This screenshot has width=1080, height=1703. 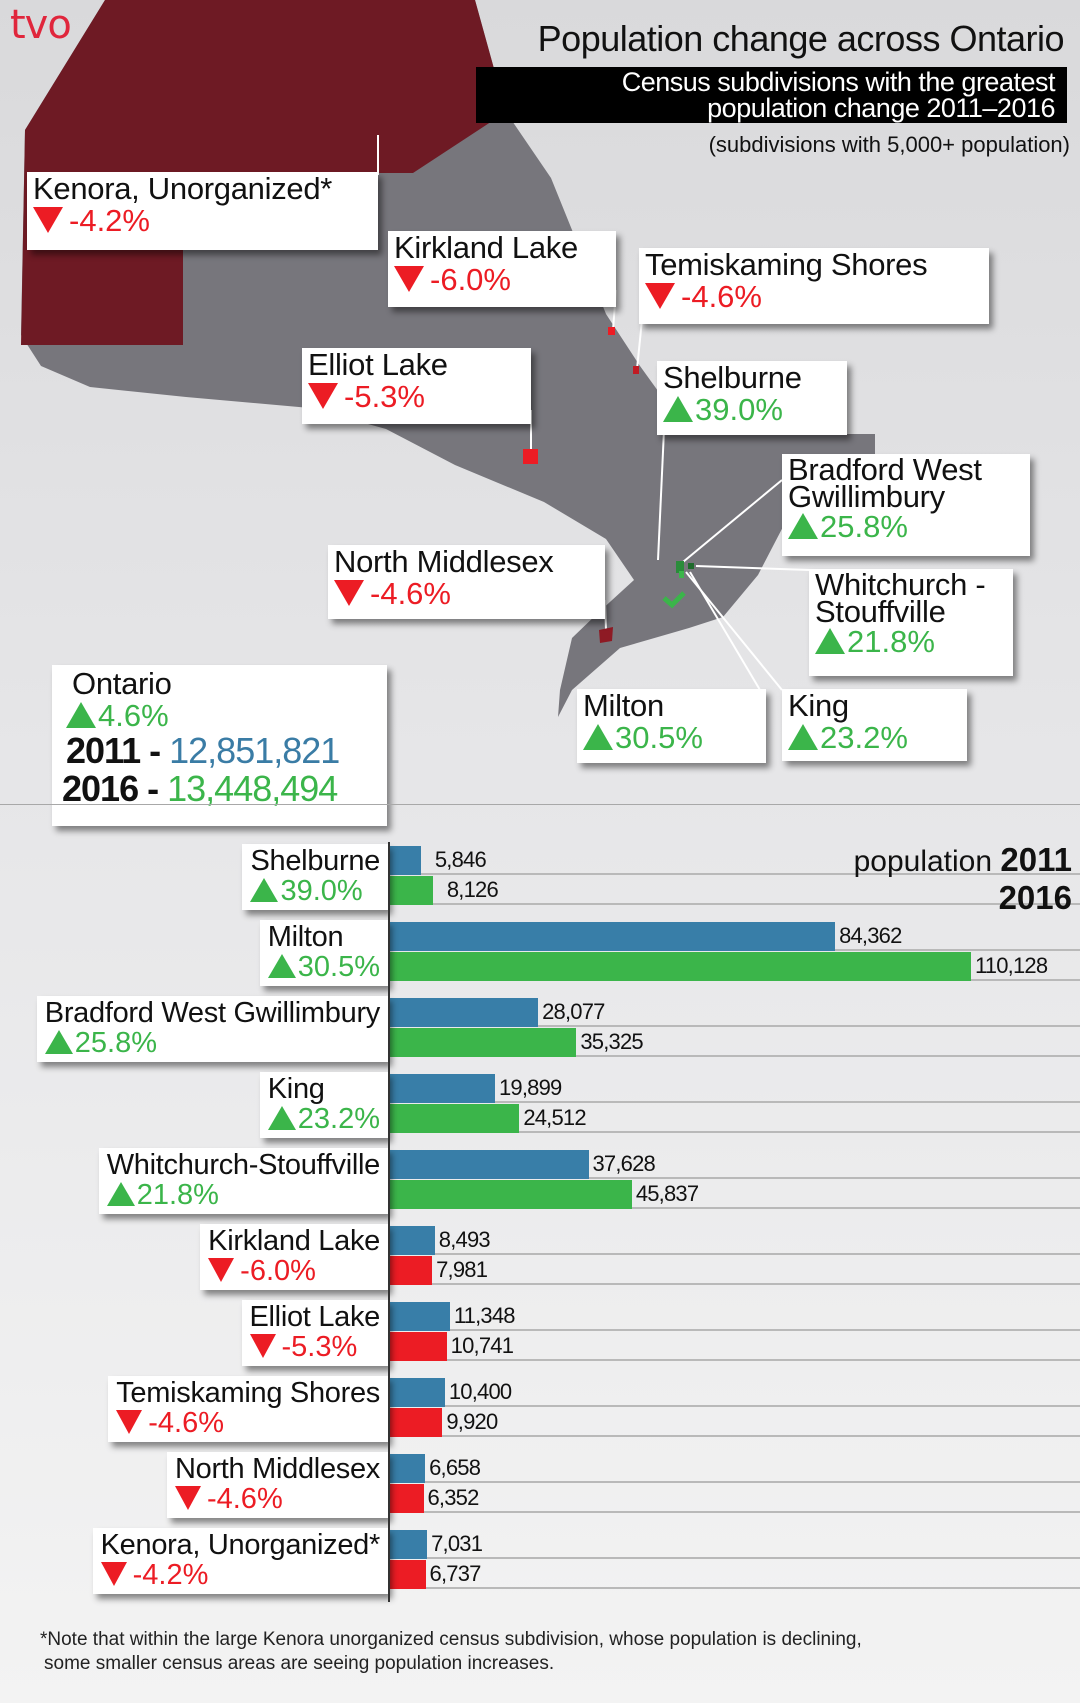 I want to click on category-name: Kenora, Unorganized*, so click(x=240, y=1545).